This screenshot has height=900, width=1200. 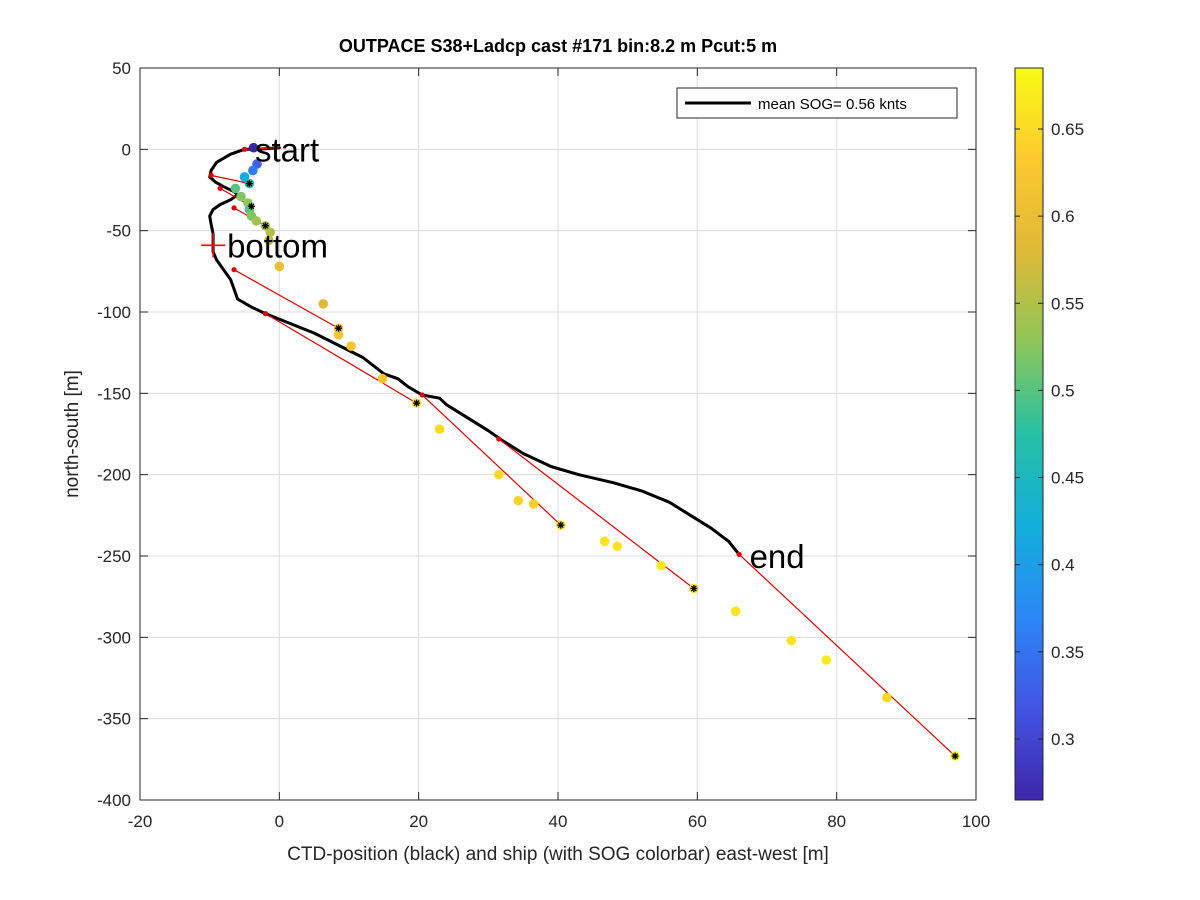 I want to click on y-tick-label: 50, so click(x=121, y=68).